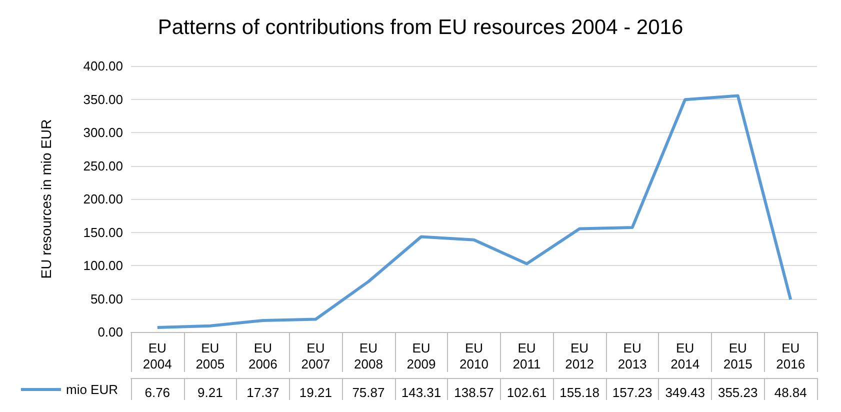  I want to click on y-tick-label: 50.00, so click(106, 298).